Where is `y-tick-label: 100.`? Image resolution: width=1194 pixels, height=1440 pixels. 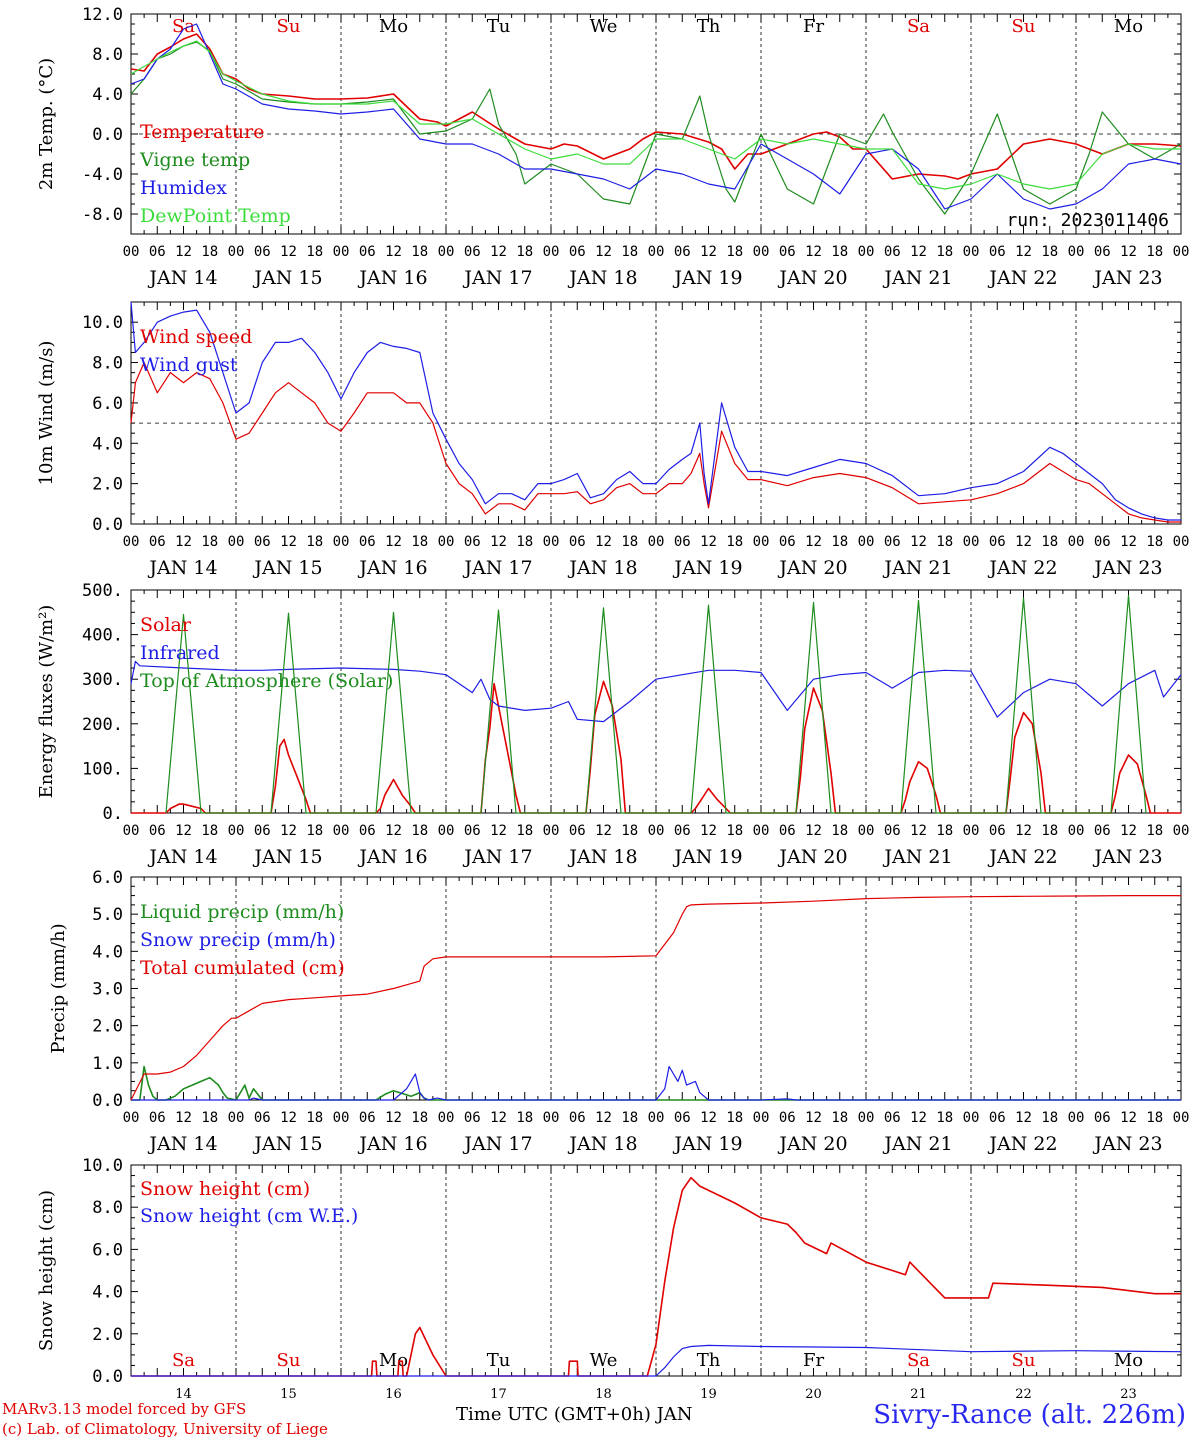
y-tick-label: 100. is located at coordinates (102, 769).